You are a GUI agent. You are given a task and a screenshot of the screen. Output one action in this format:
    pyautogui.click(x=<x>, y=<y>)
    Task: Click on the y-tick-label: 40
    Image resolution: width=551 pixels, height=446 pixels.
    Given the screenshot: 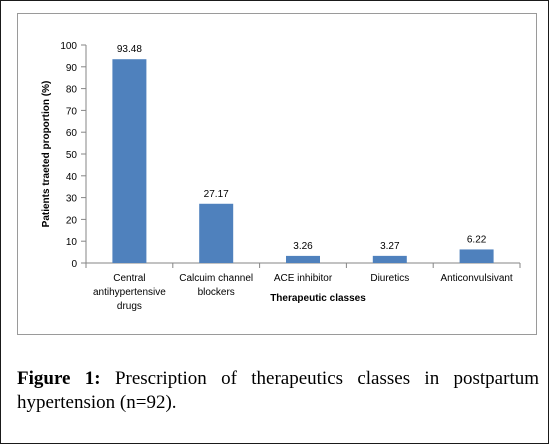 What is the action you would take?
    pyautogui.click(x=72, y=177)
    